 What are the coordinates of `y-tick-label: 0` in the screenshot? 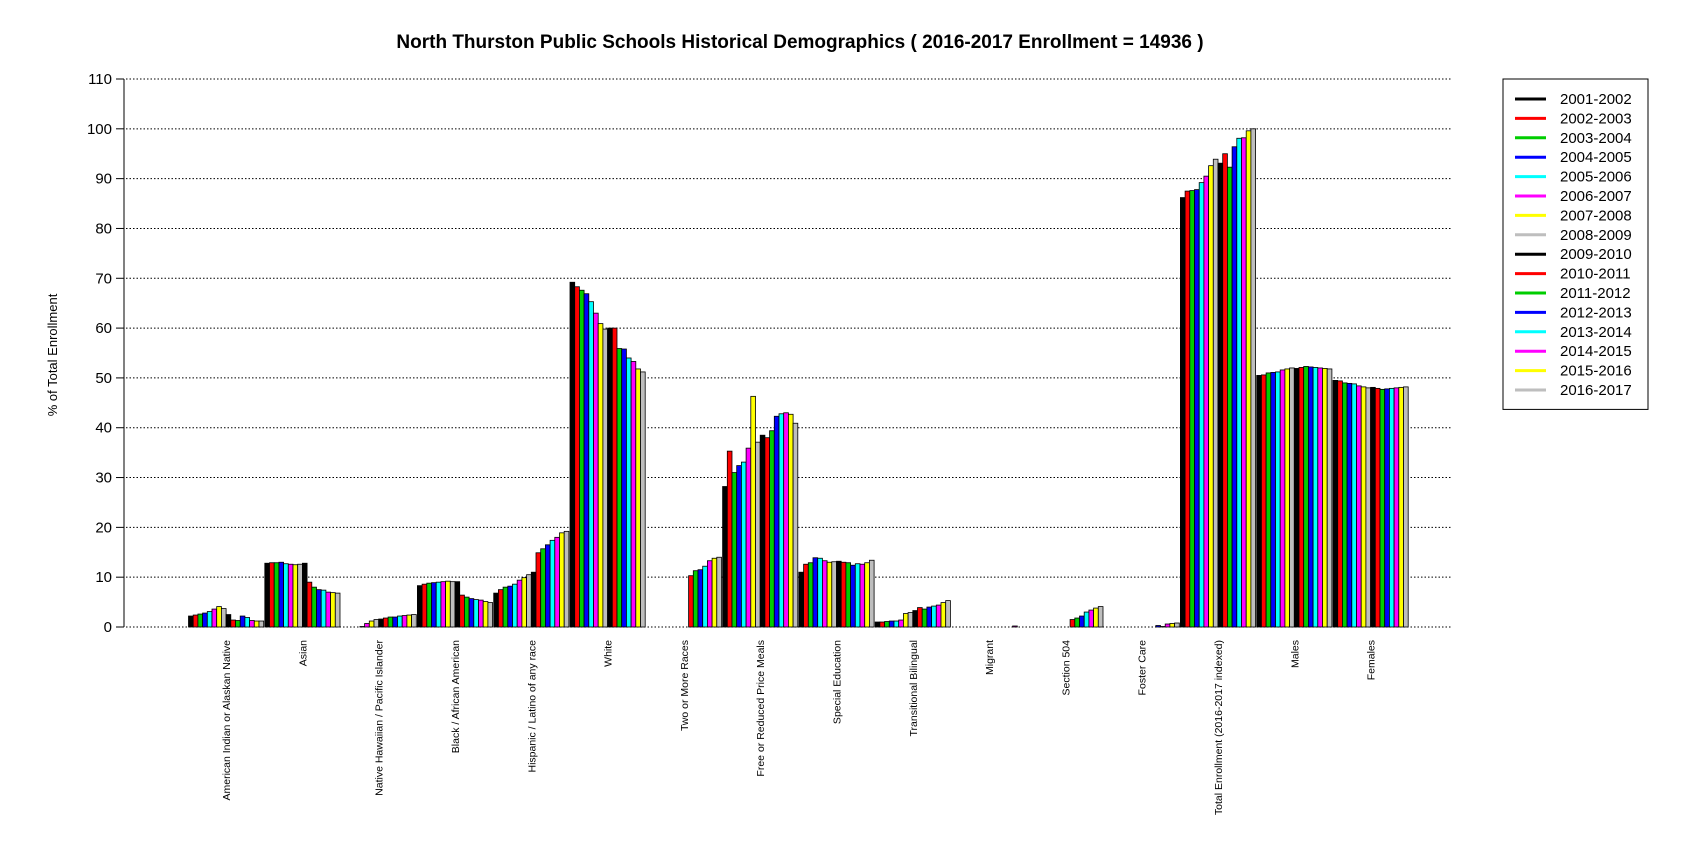 It's located at (108, 627).